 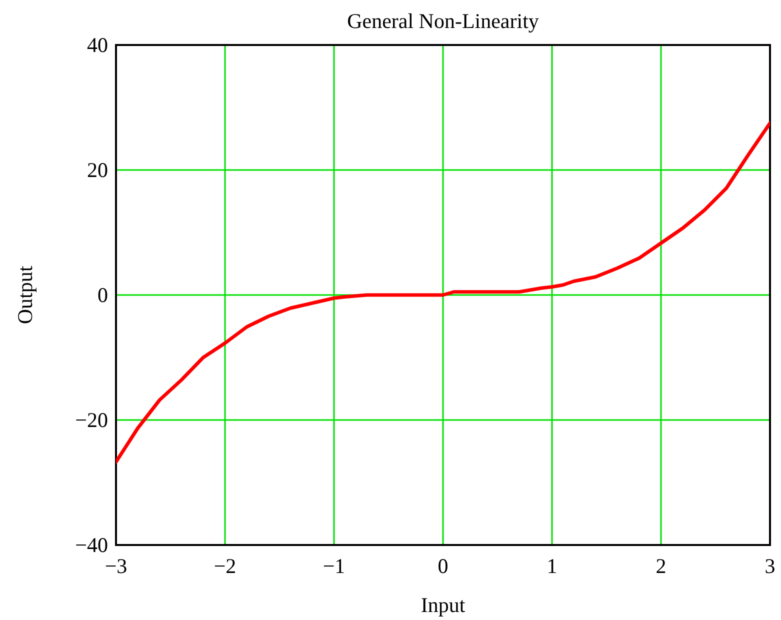 What do you see at coordinates (225, 566) in the screenshot?
I see `x-tick-label: −2` at bounding box center [225, 566].